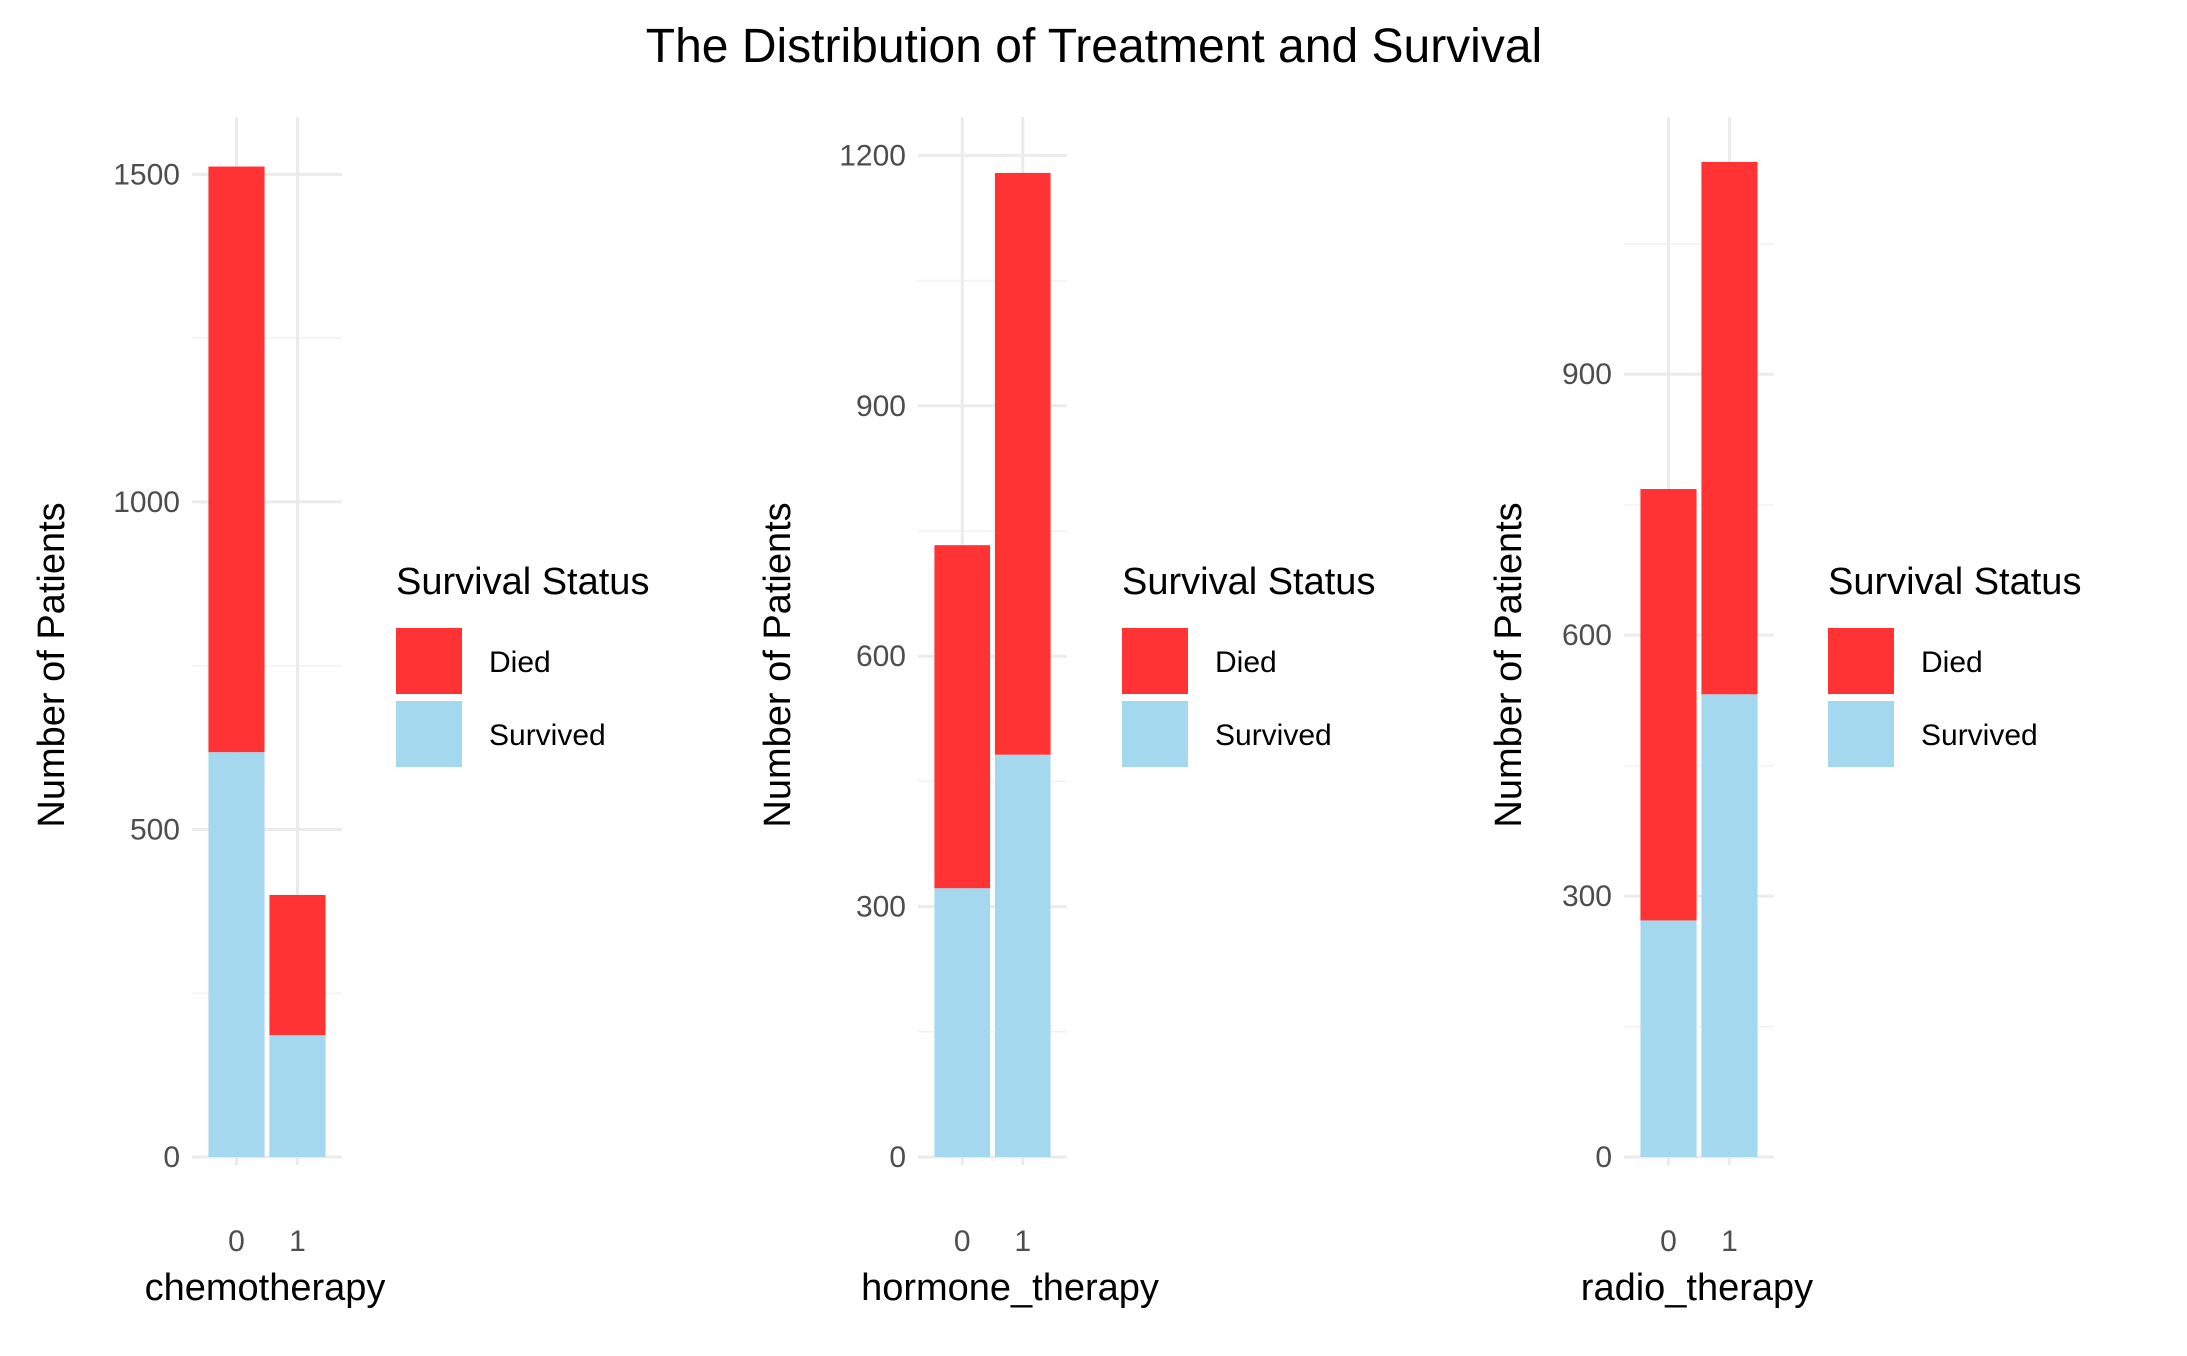  What do you see at coordinates (146, 502) in the screenshot?
I see `y-tick-label: 1000` at bounding box center [146, 502].